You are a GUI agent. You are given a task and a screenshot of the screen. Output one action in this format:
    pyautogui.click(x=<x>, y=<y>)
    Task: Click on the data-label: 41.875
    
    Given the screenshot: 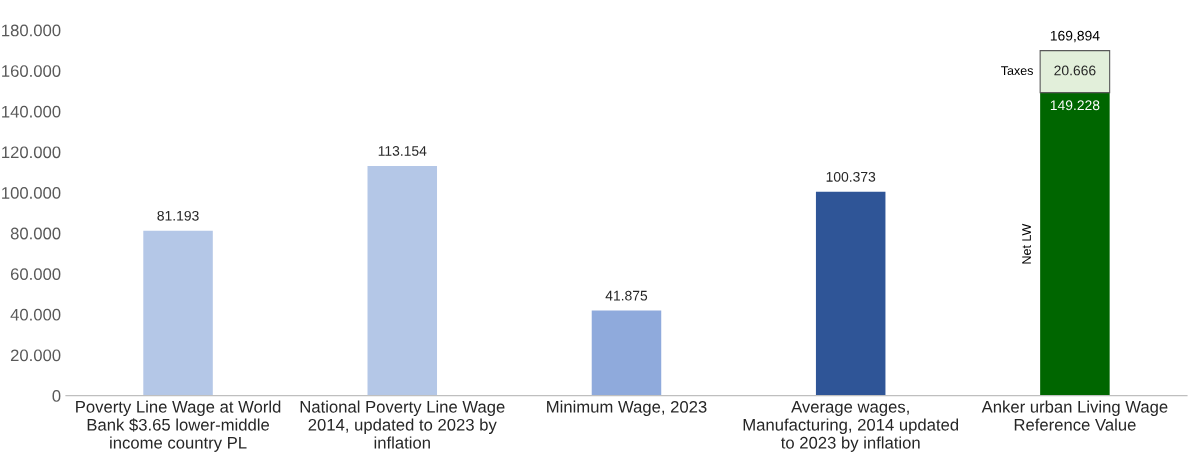 What is the action you would take?
    pyautogui.click(x=626, y=295)
    